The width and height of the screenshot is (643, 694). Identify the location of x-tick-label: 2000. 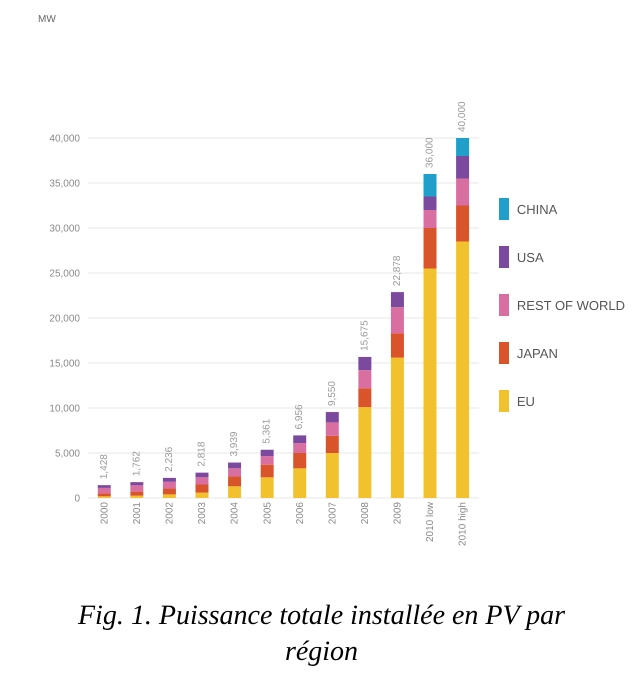
(104, 513).